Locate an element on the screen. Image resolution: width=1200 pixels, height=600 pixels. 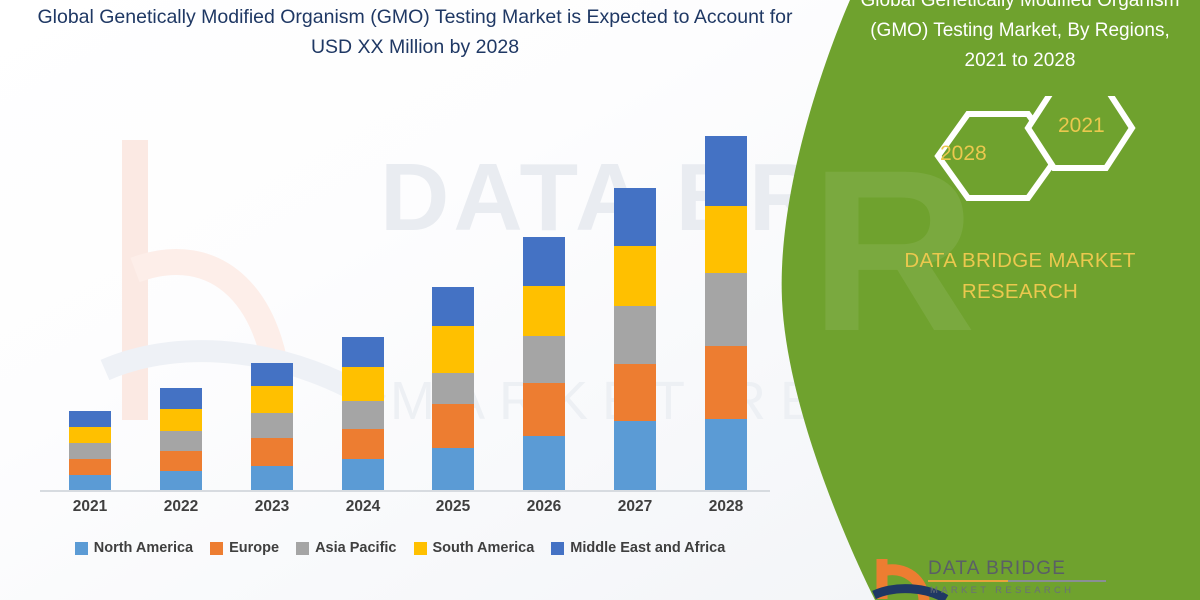
x-axis-tick-label: 2023 is located at coordinates (272, 506).